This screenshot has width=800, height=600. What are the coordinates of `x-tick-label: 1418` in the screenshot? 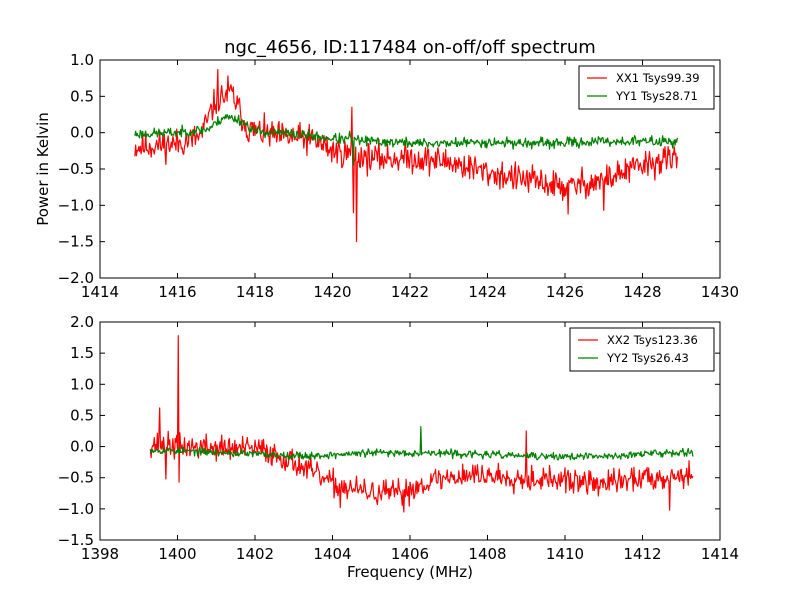 It's located at (255, 292).